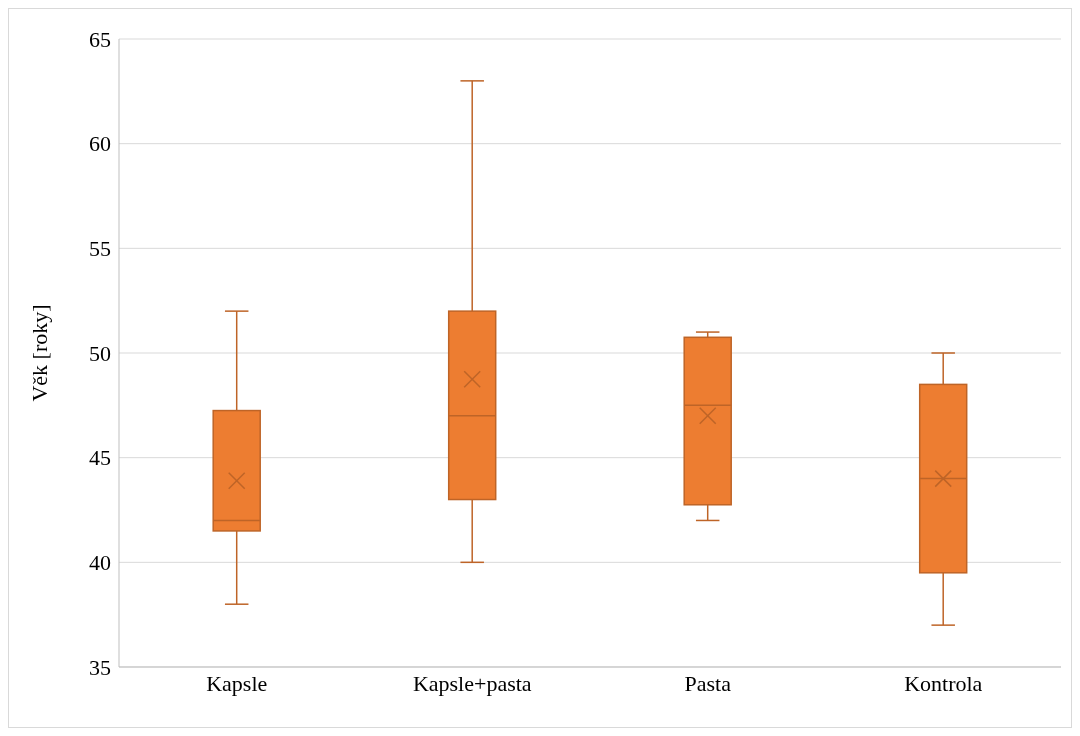 This screenshot has width=1080, height=736. What do you see at coordinates (472, 683) in the screenshot?
I see `x-tick-label: Kapsle+pasta` at bounding box center [472, 683].